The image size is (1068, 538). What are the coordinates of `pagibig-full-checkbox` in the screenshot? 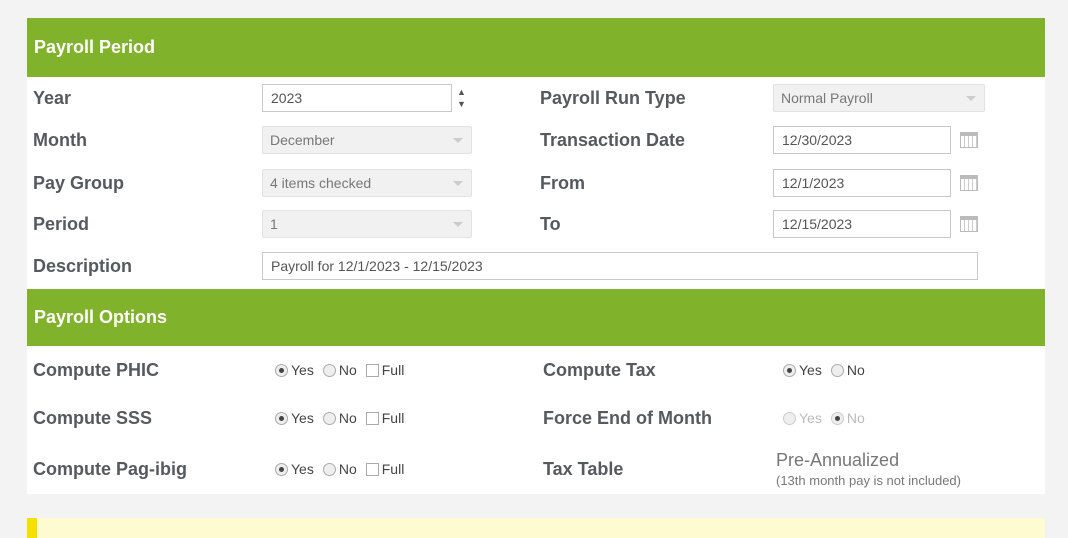 It's located at (372, 469).